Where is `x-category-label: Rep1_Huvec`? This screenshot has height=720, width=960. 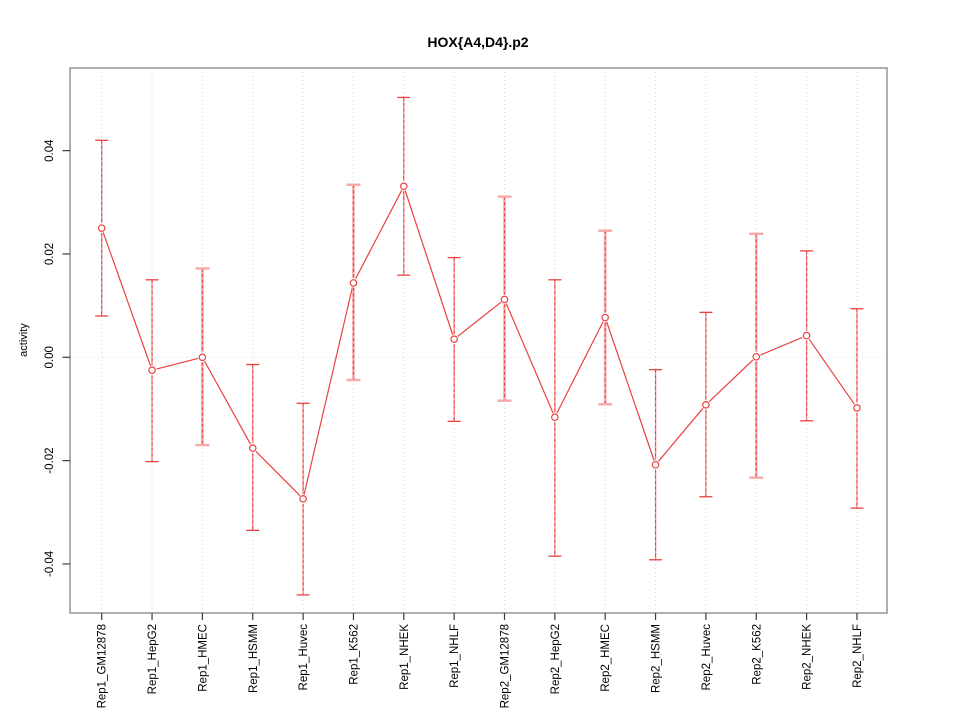
x-category-label: Rep1_Huvec is located at coordinates (304, 657).